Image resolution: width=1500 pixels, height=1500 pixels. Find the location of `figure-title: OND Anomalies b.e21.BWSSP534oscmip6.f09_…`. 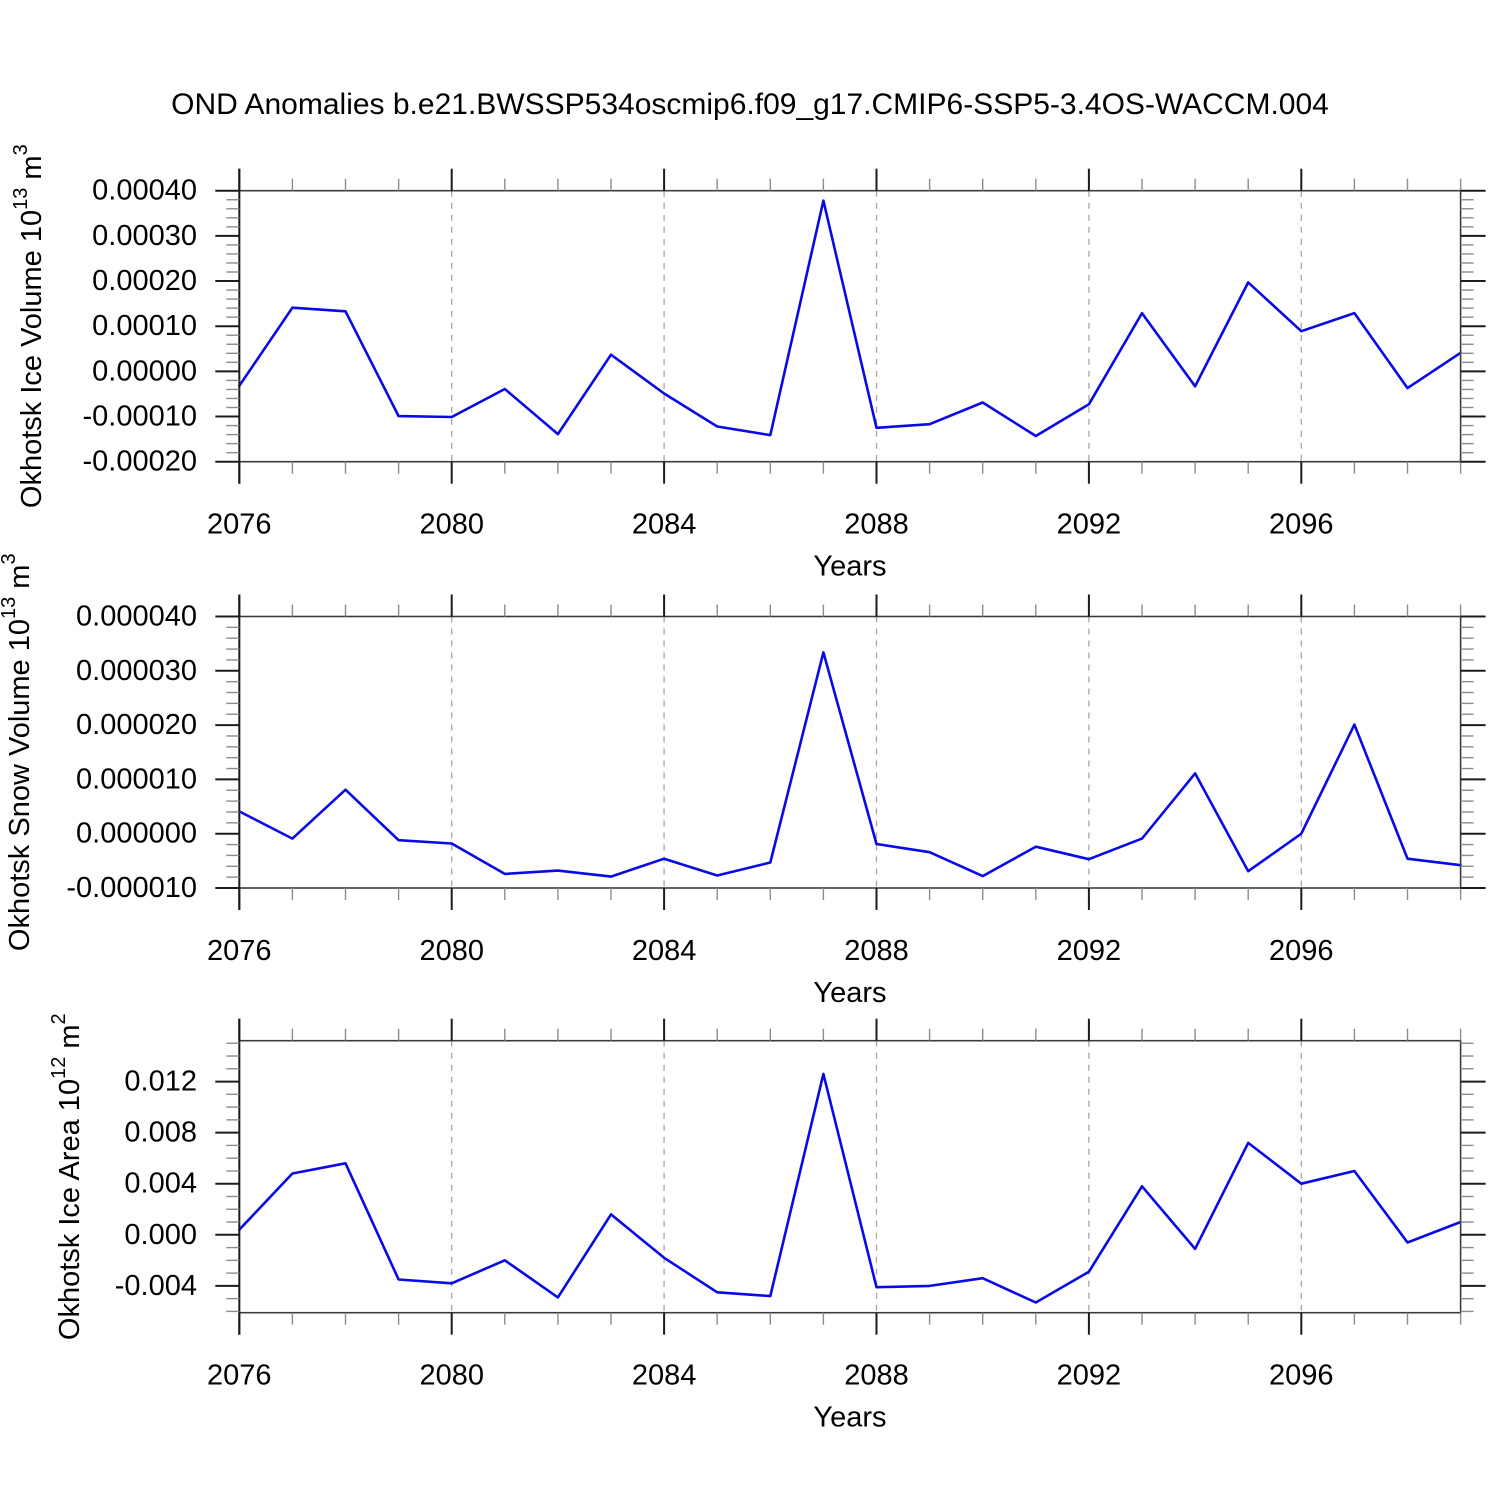

figure-title: OND Anomalies b.e21.BWSSP534oscmip6.f09_… is located at coordinates (750, 104).